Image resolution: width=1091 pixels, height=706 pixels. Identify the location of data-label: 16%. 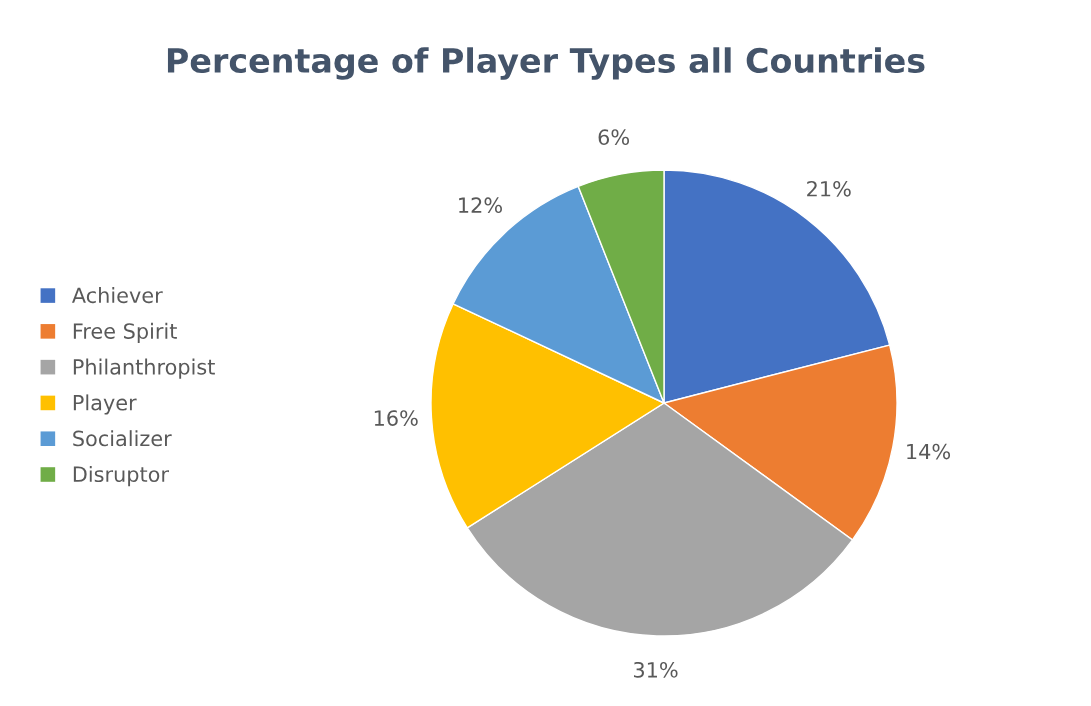
(396, 418).